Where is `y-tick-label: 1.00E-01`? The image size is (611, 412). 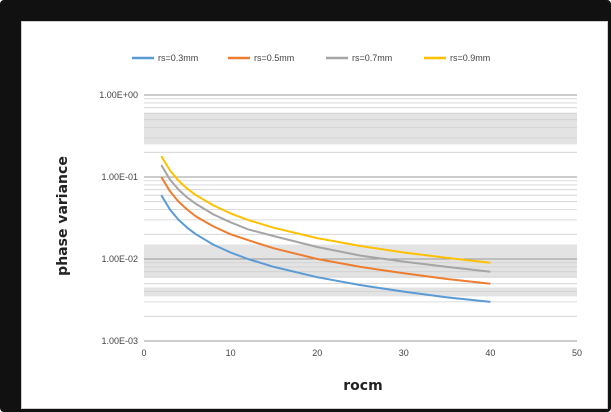 y-tick-label: 1.00E-01 is located at coordinates (119, 177).